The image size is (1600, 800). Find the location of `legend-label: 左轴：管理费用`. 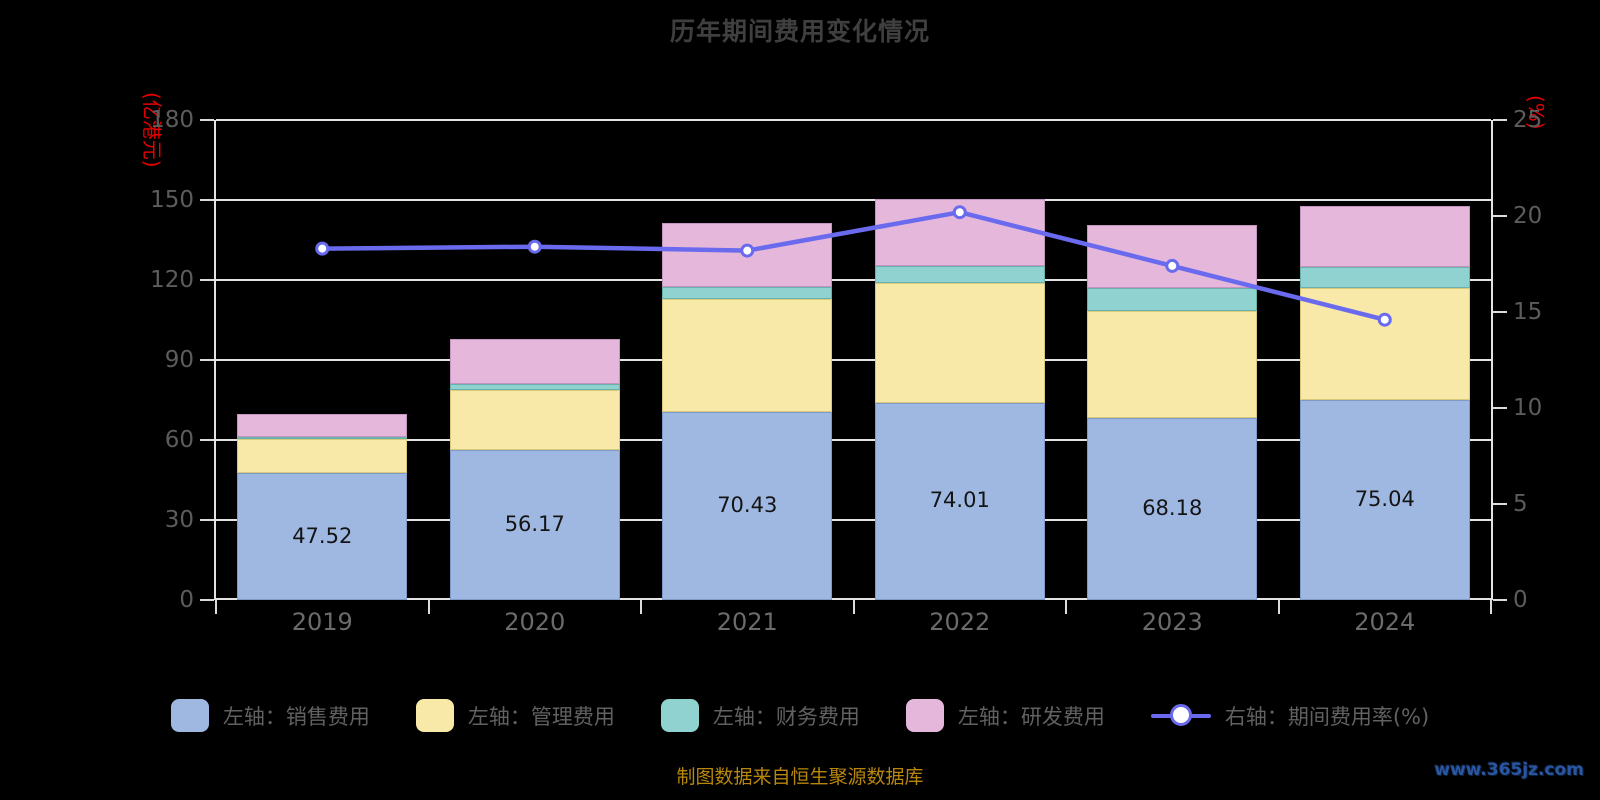

legend-label: 左轴：管理费用 is located at coordinates (541, 716).